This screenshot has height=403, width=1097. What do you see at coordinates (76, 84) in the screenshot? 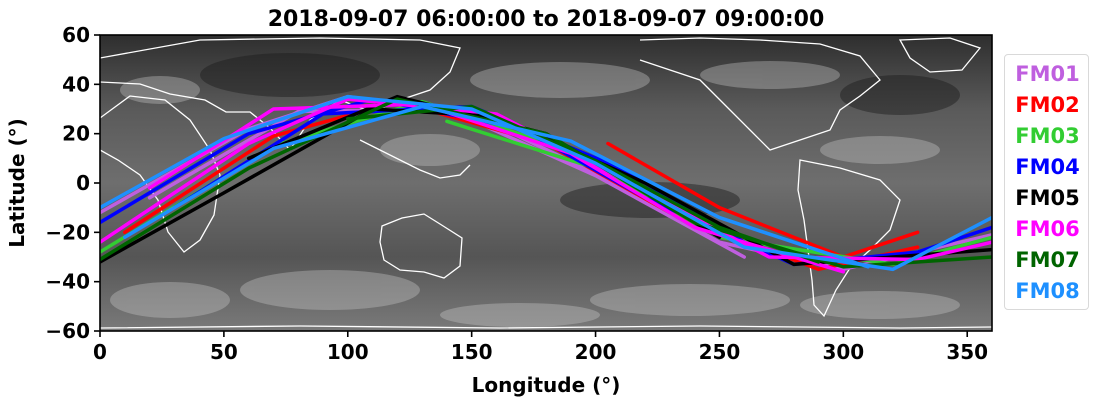
I see `y-tick-label: 40` at bounding box center [76, 84].